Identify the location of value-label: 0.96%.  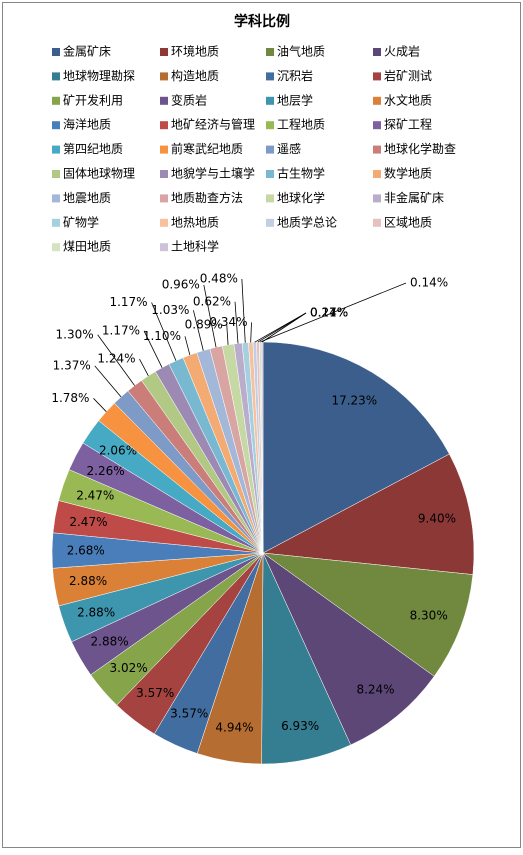
(181, 284).